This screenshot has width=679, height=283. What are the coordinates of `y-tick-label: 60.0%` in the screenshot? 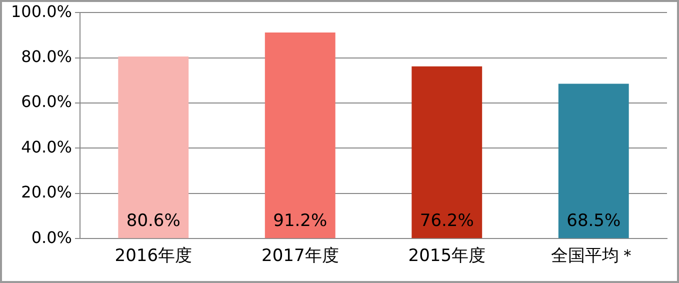 It's located at (46, 102).